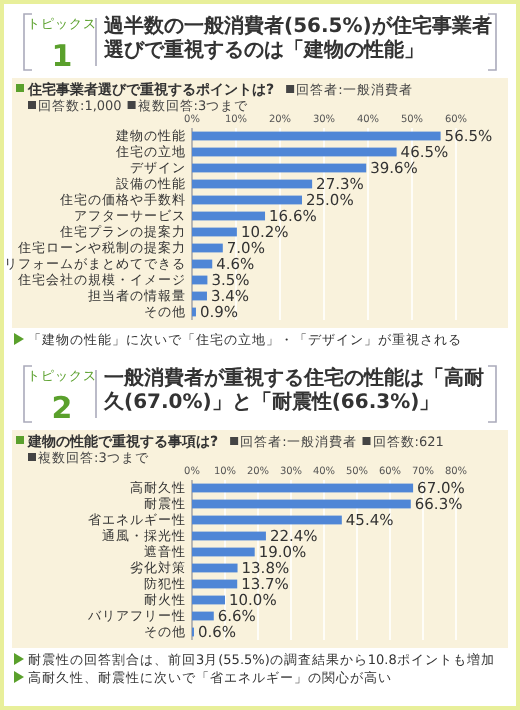 Image resolution: width=520 pixels, height=710 pixels. What do you see at coordinates (297, 38) in the screenshot?
I see `chart-title: 過半数の一般消費者(56.5%)が住宅事業者選びで重視するのは「建物の性能」` at bounding box center [297, 38].